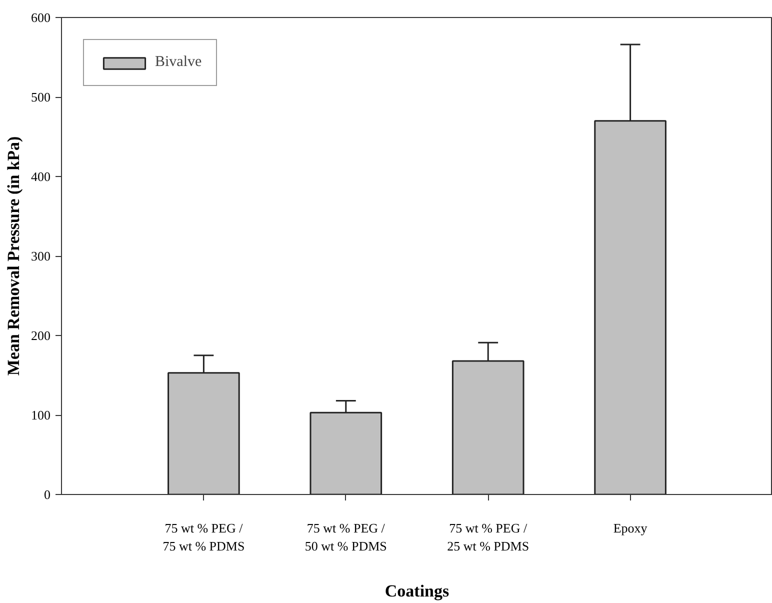 Image resolution: width=772 pixels, height=603 pixels. What do you see at coordinates (630, 528) in the screenshot?
I see `x-tick-label: Epoxy` at bounding box center [630, 528].